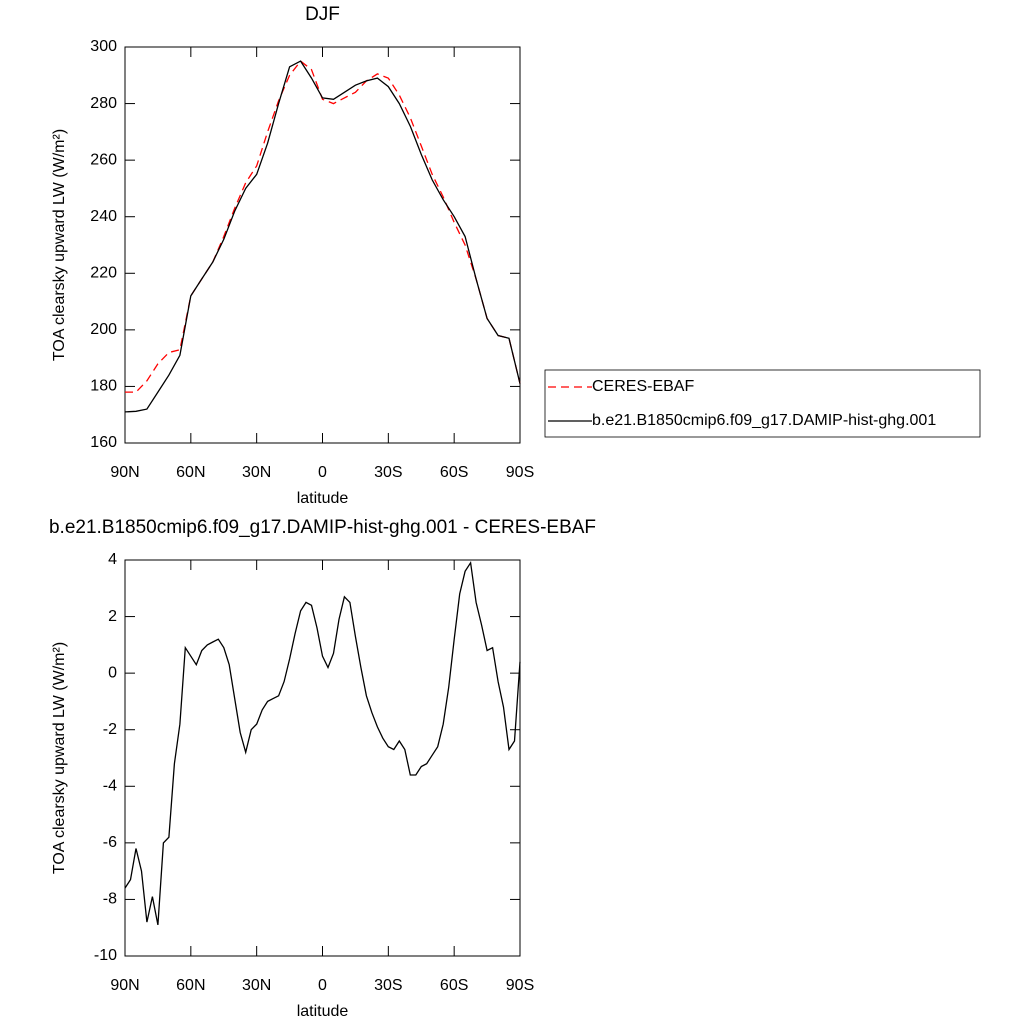 The width and height of the screenshot is (1024, 1024). I want to click on y-tick-label: 4, so click(112, 559).